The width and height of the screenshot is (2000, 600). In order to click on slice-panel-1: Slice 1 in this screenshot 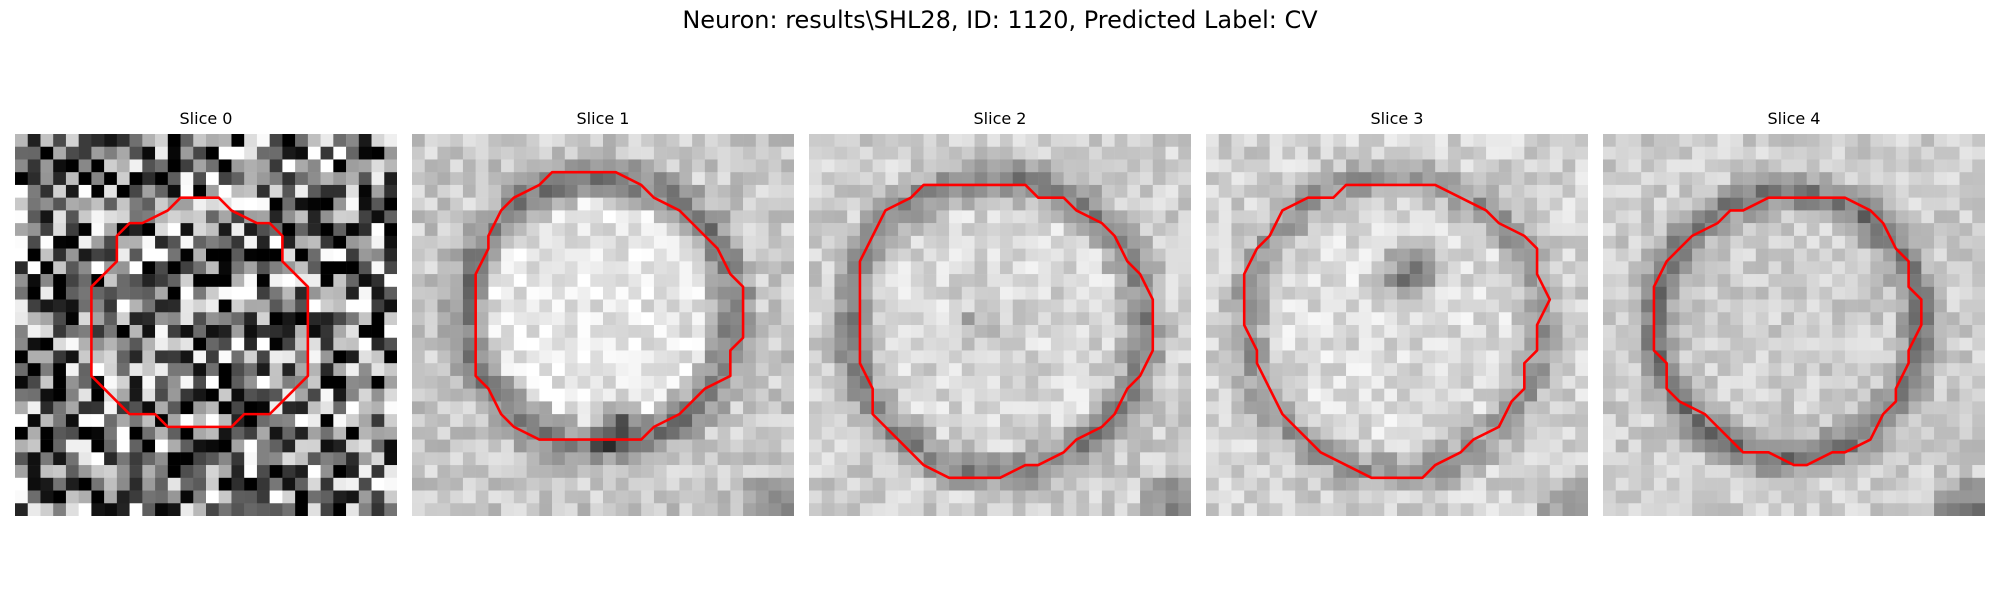, I will do `click(603, 312)`.